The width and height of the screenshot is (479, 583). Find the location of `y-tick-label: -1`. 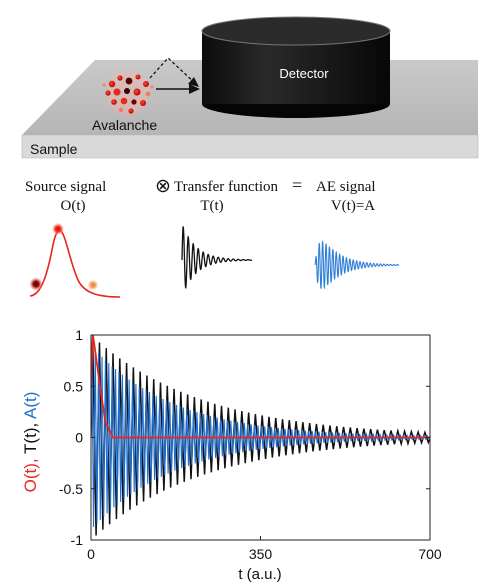

y-tick-label: -1 is located at coordinates (77, 540).